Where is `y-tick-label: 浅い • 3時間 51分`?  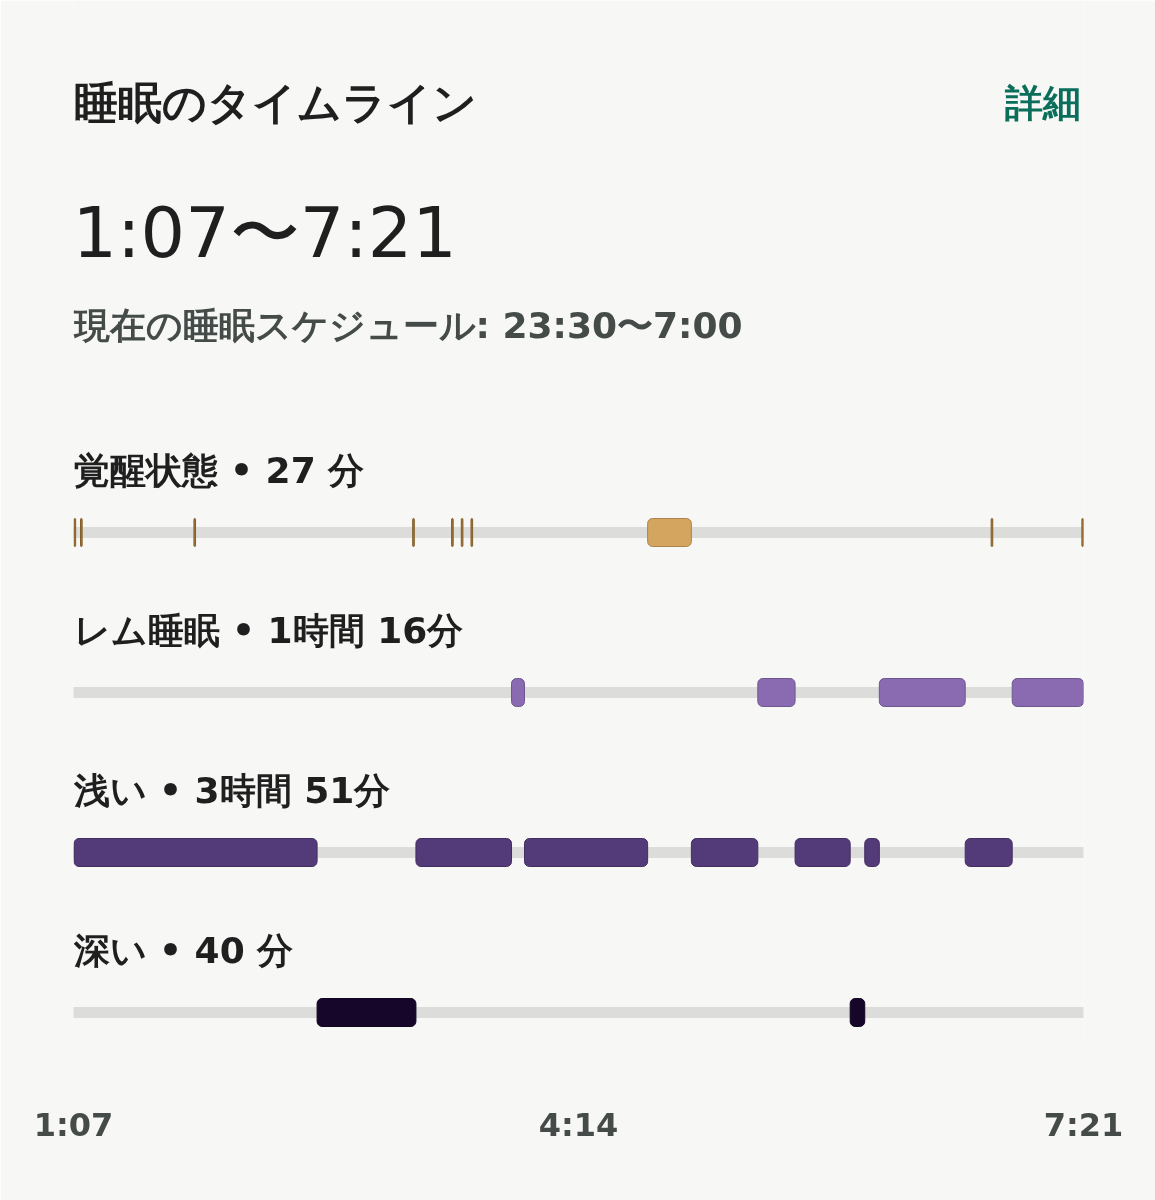
y-tick-label: 浅い • 3時間 51分 is located at coordinates (231, 790).